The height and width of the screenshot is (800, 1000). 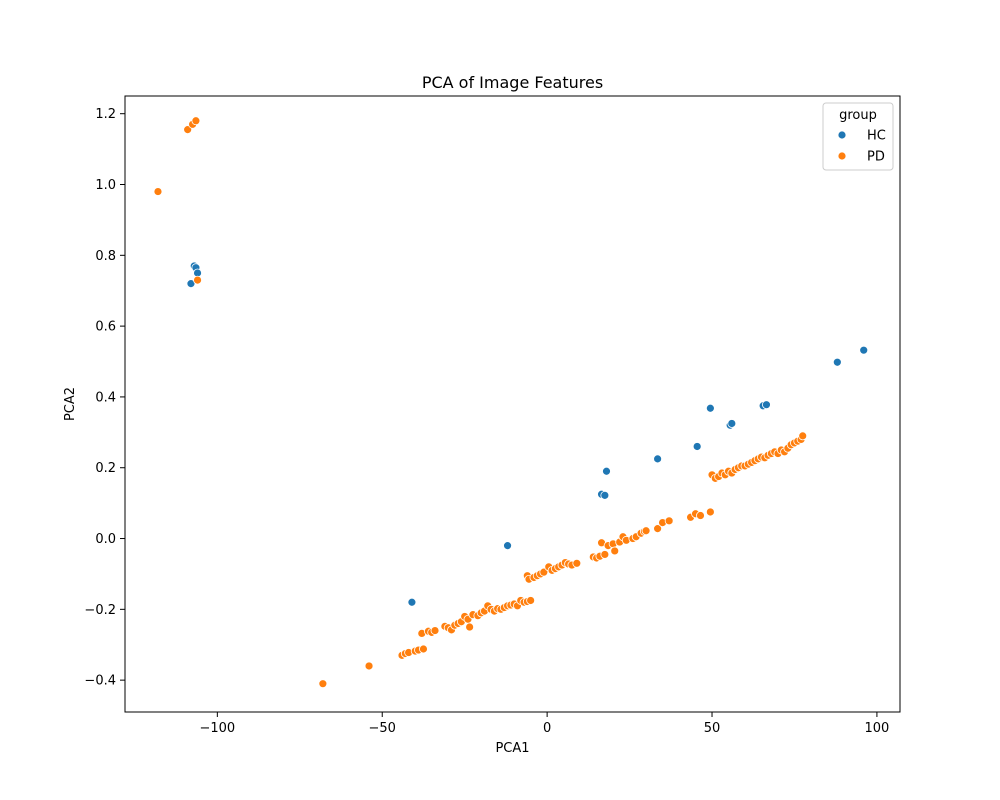 I want to click on y-axis: −0.4 −0.2 0.0 0.2 0.4 0.6 0.8 1.0 1.2, so click(x=104, y=398).